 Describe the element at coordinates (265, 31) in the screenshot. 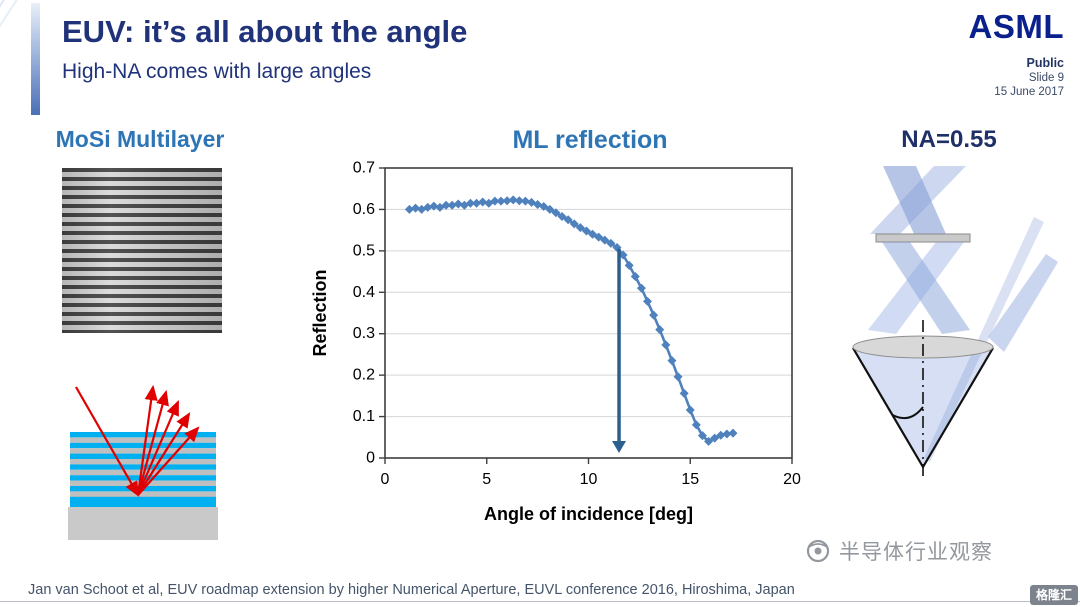

I see `slide-title: EUV: it’s all about the angle` at that location.